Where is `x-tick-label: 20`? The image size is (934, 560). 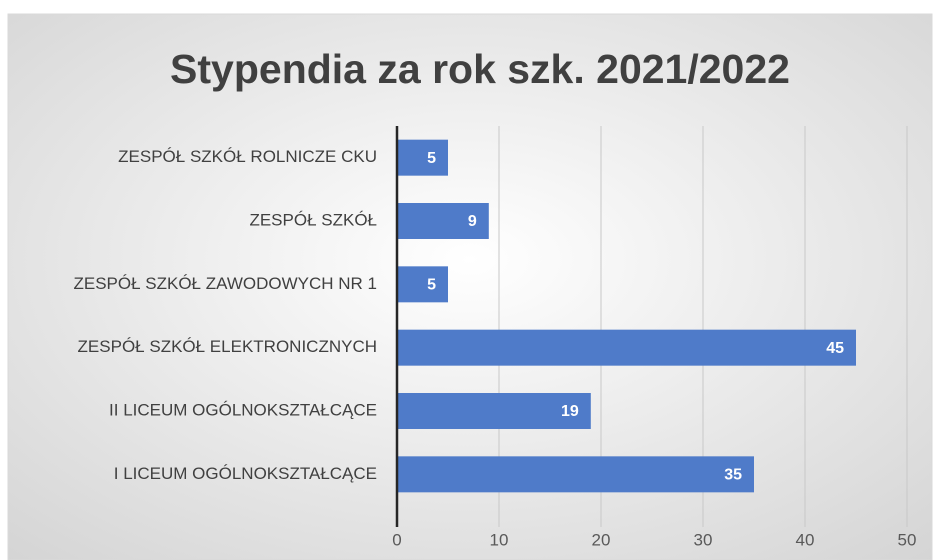 x-tick-label: 20 is located at coordinates (601, 539).